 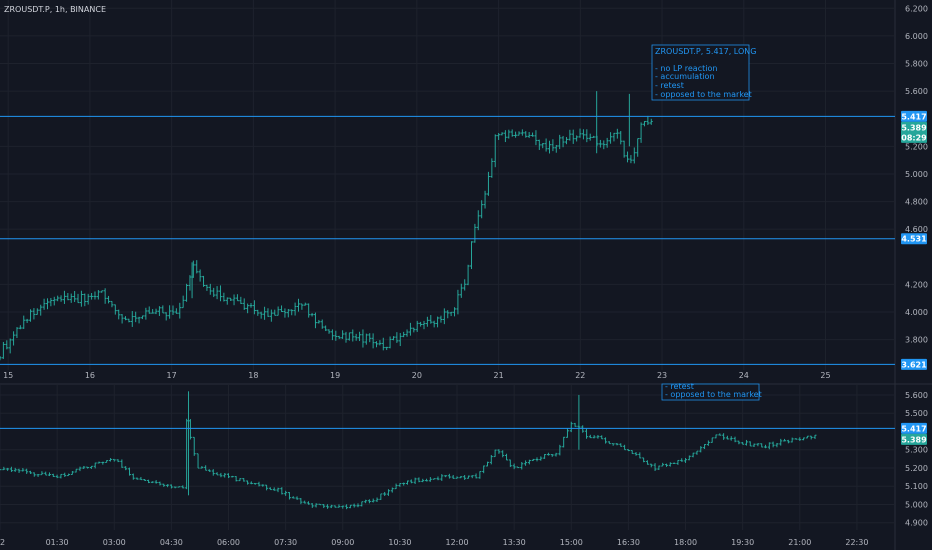 What do you see at coordinates (342, 542) in the screenshot?
I see `time-tick-label: 09:00` at bounding box center [342, 542].